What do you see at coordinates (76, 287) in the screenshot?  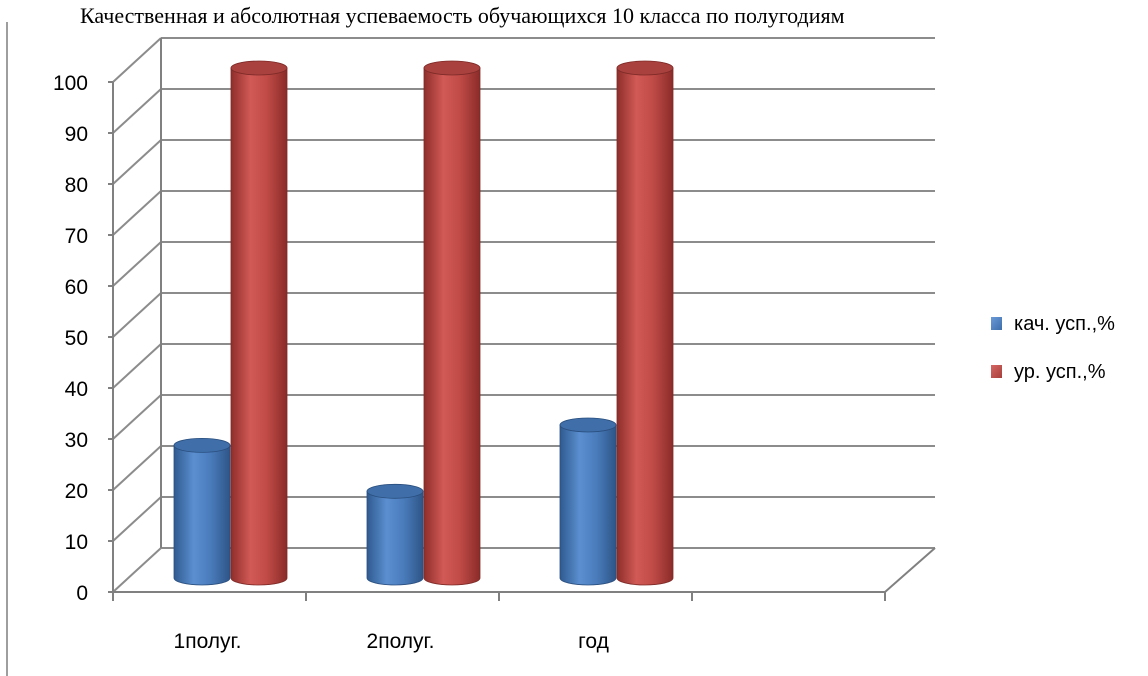 I see `y-tick-label: 60` at bounding box center [76, 287].